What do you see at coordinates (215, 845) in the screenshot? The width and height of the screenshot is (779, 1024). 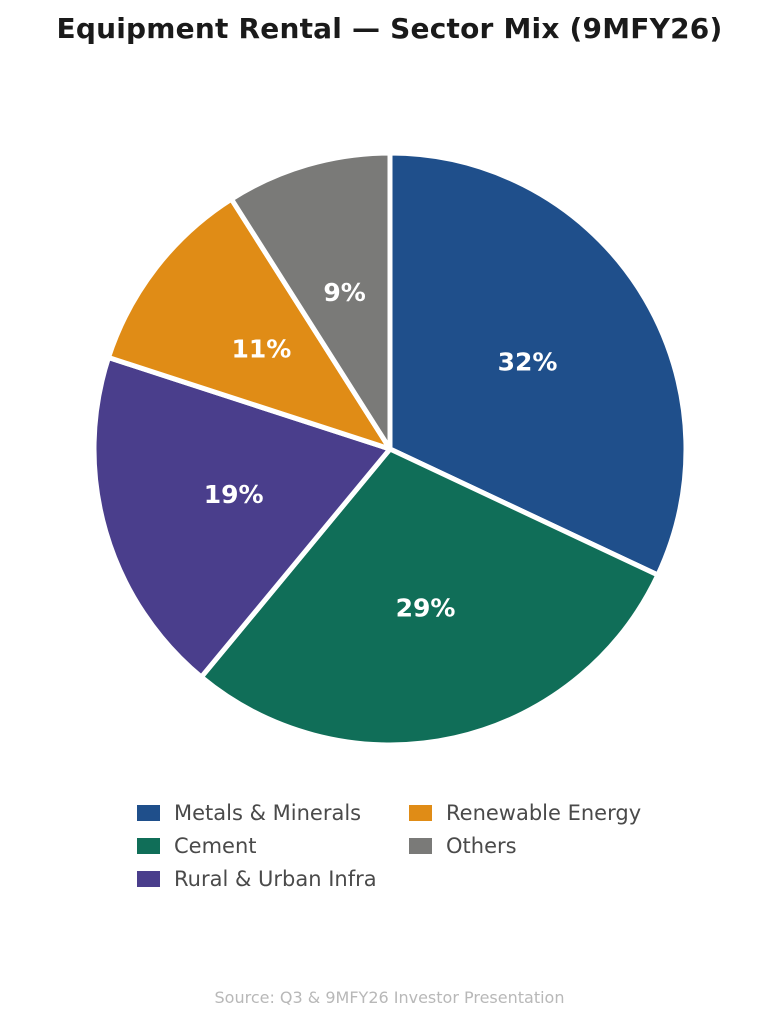 I see `legend-label-cement: Cement` at bounding box center [215, 845].